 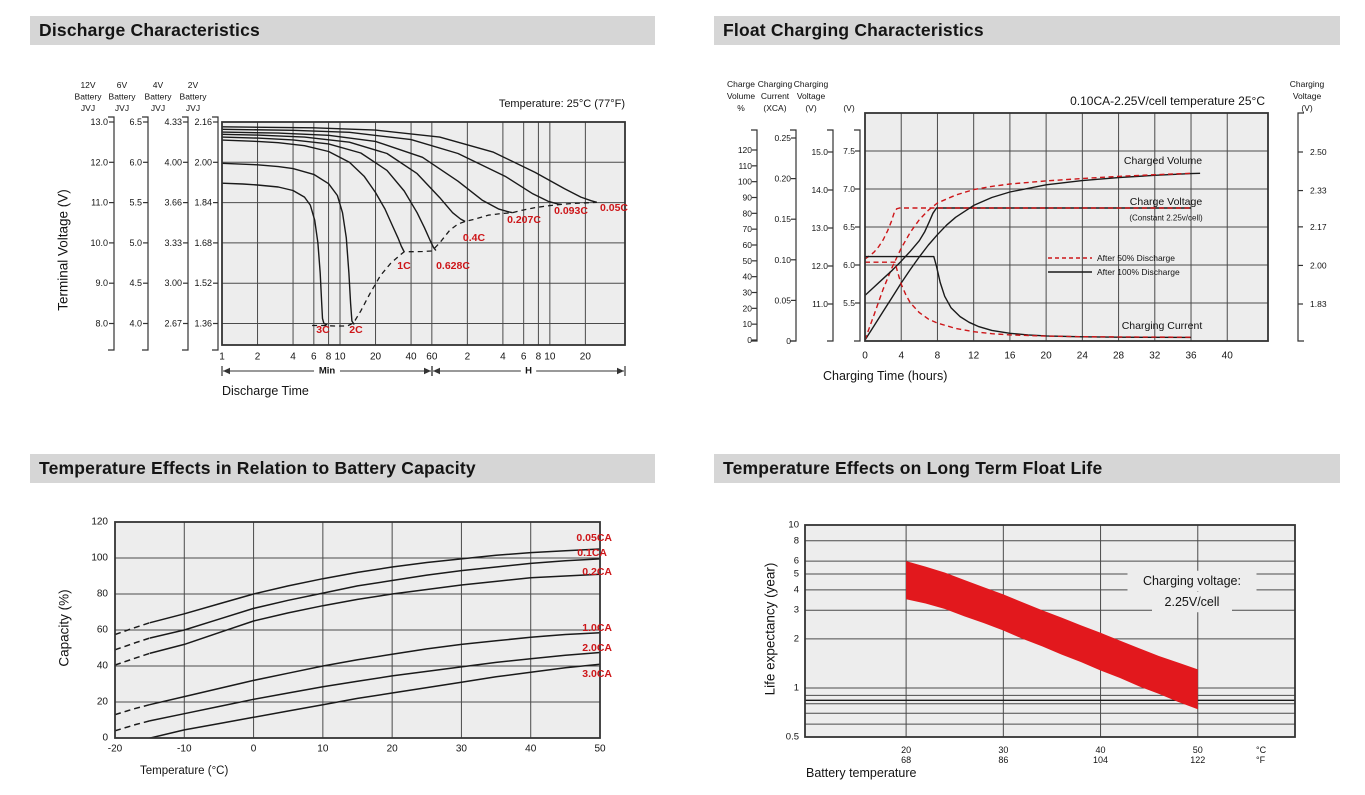 What do you see at coordinates (1166, 202) in the screenshot?
I see `annotation-text: Charge Voltage` at bounding box center [1166, 202].